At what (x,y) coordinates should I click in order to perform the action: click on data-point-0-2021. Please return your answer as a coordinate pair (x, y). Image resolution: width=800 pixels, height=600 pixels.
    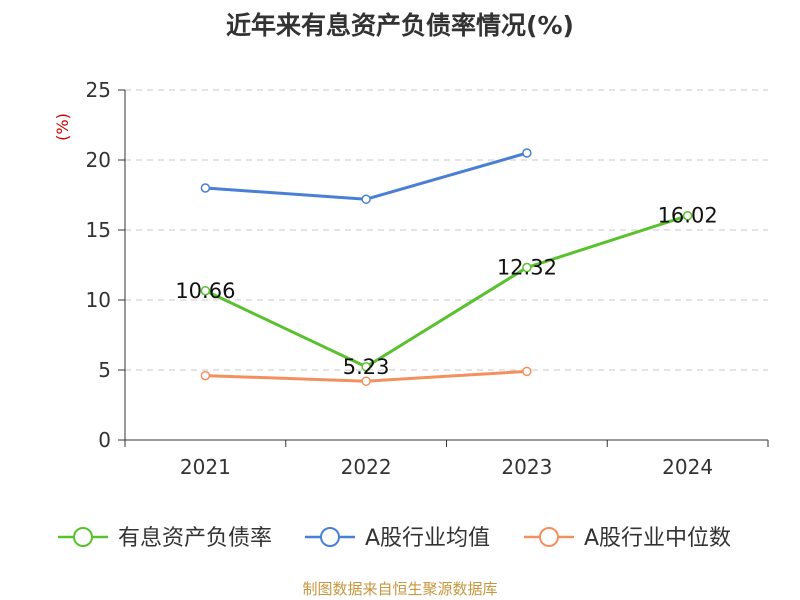
    Looking at the image, I should click on (205, 291).